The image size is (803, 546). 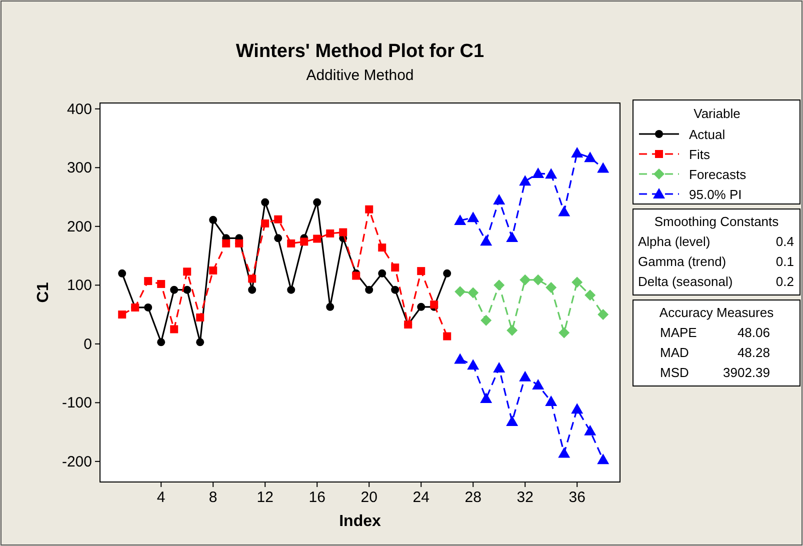 What do you see at coordinates (360, 51) in the screenshot?
I see `chart-title: Winters' Method Plot for C1` at bounding box center [360, 51].